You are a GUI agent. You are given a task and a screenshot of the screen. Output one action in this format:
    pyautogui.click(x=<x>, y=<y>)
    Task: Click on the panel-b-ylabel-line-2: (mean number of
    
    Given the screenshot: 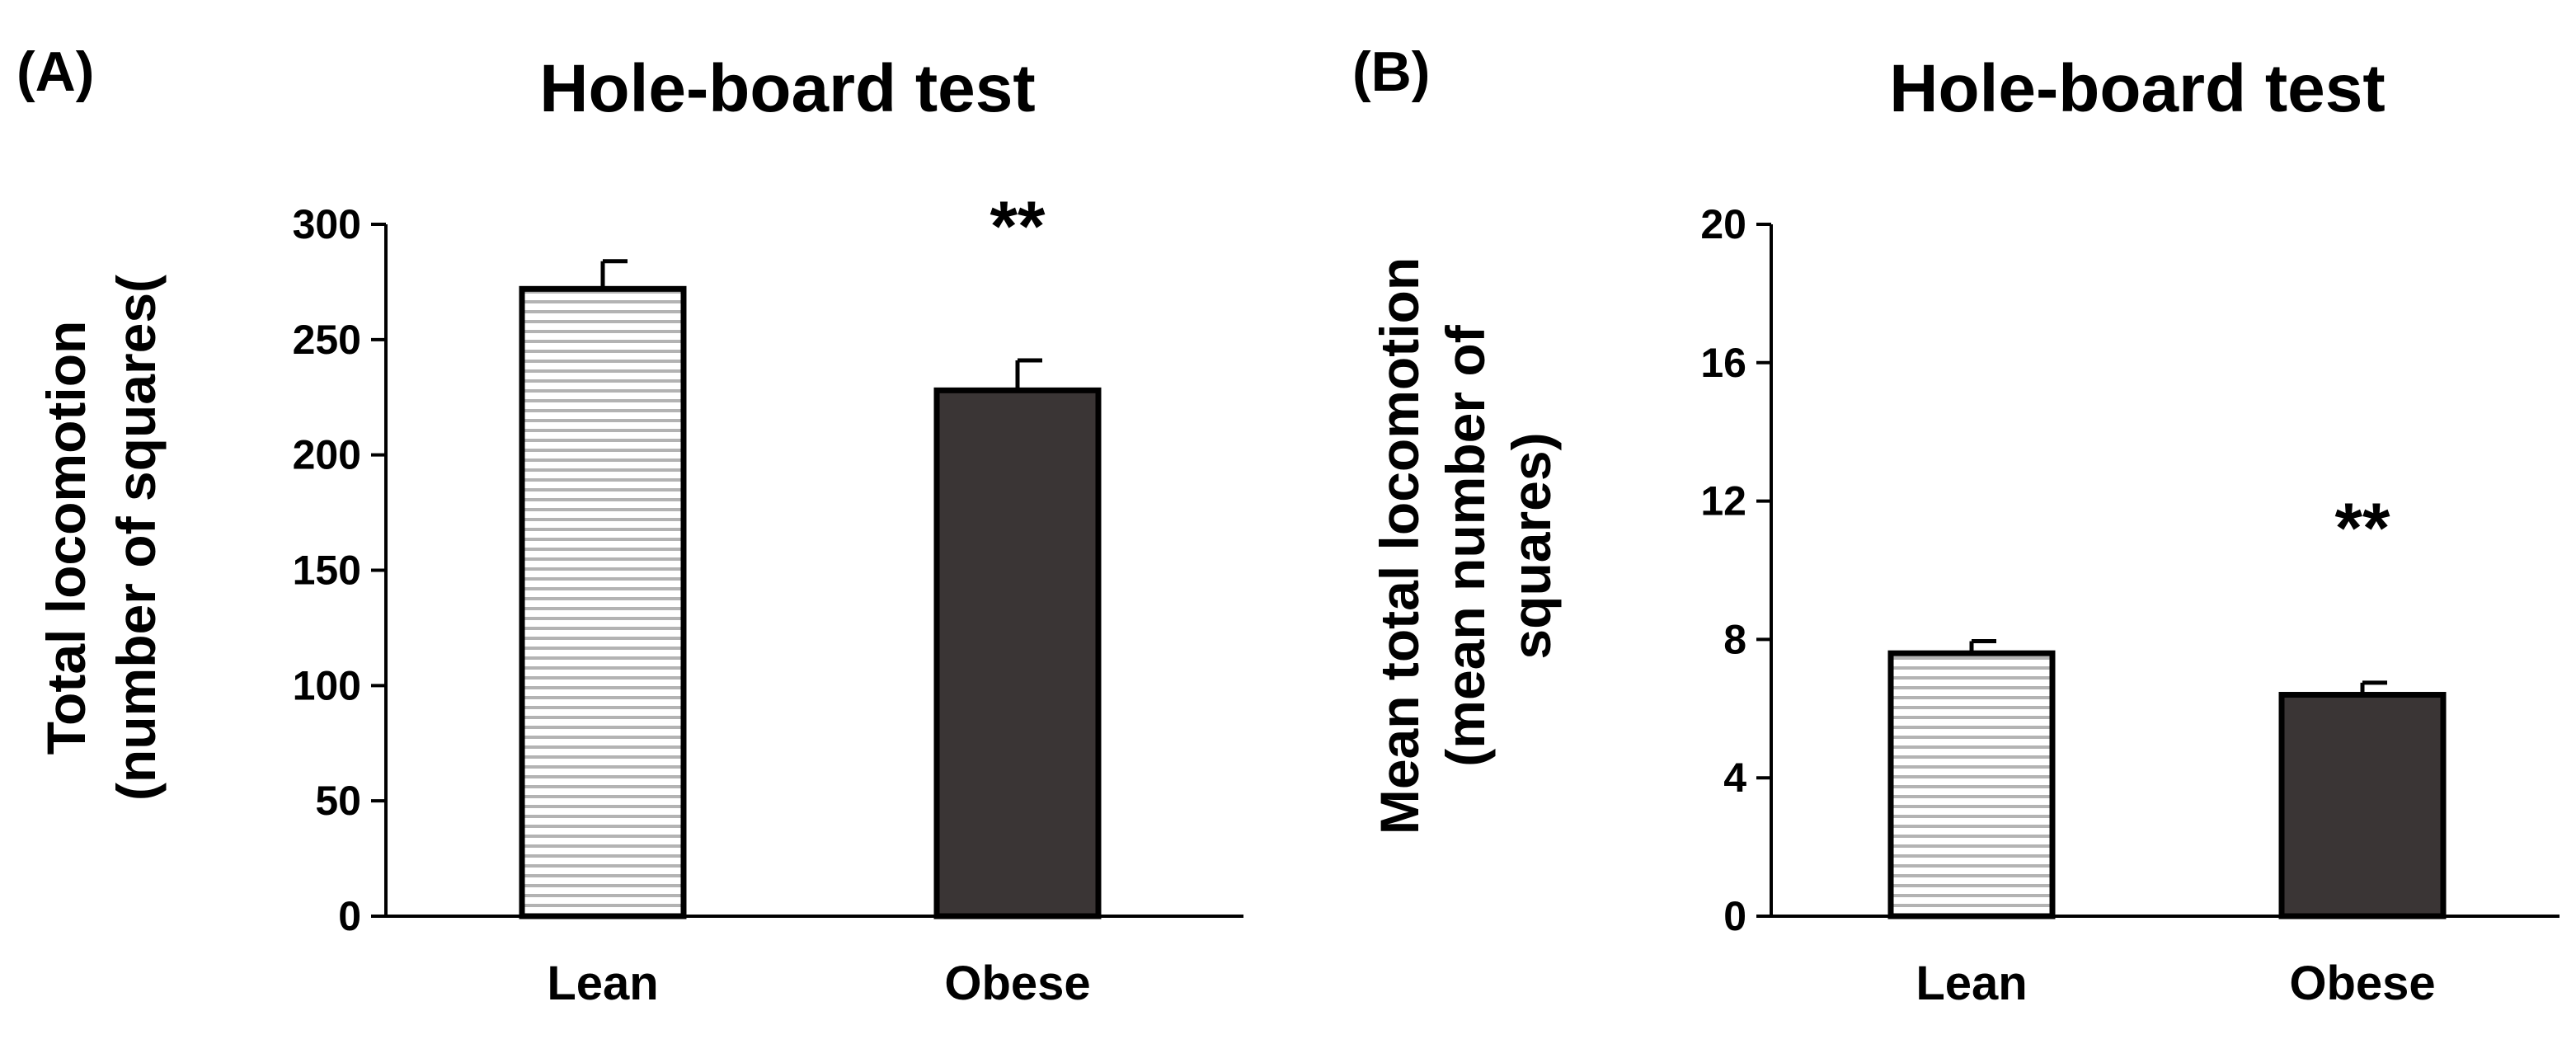 What is the action you would take?
    pyautogui.click(x=1465, y=545)
    